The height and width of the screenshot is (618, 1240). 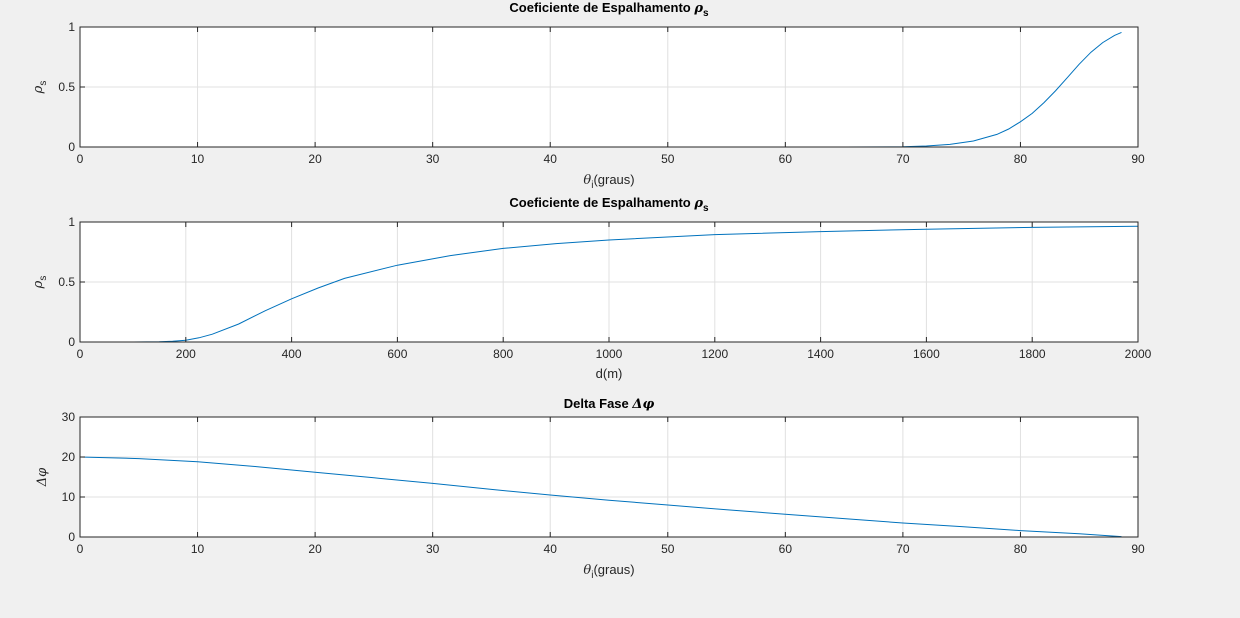 What do you see at coordinates (186, 354) in the screenshot?
I see `x-tick-label: 200` at bounding box center [186, 354].